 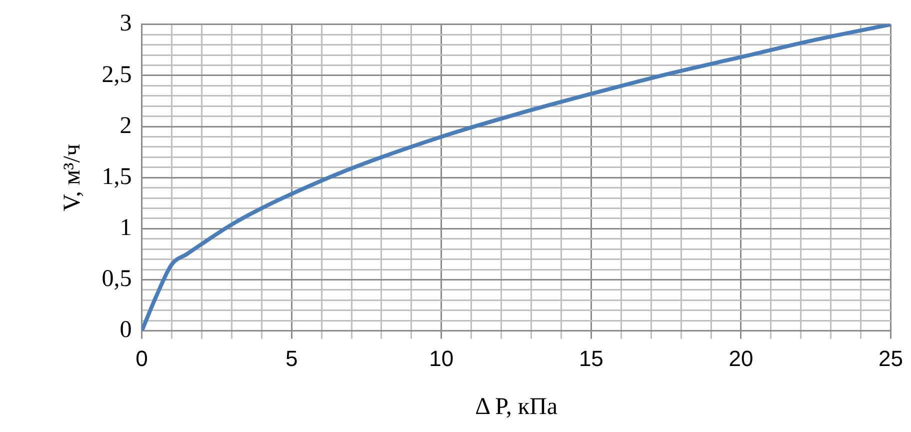 What do you see at coordinates (142, 359) in the screenshot?
I see `x-tick-label: 0` at bounding box center [142, 359].